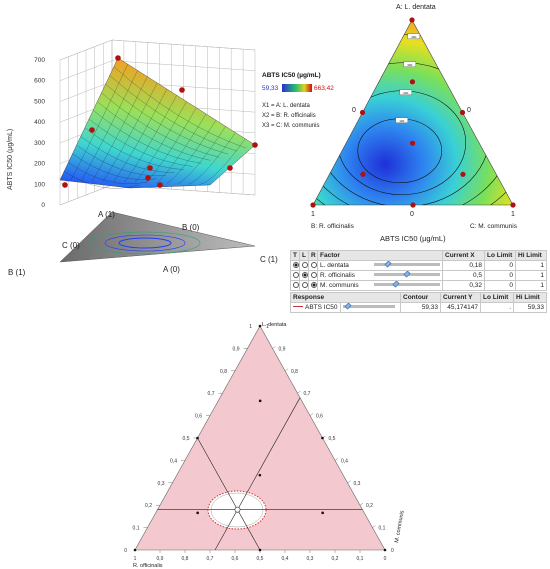  What do you see at coordinates (463, 275) in the screenshot?
I see `current-x-value: 0,5` at bounding box center [463, 275].